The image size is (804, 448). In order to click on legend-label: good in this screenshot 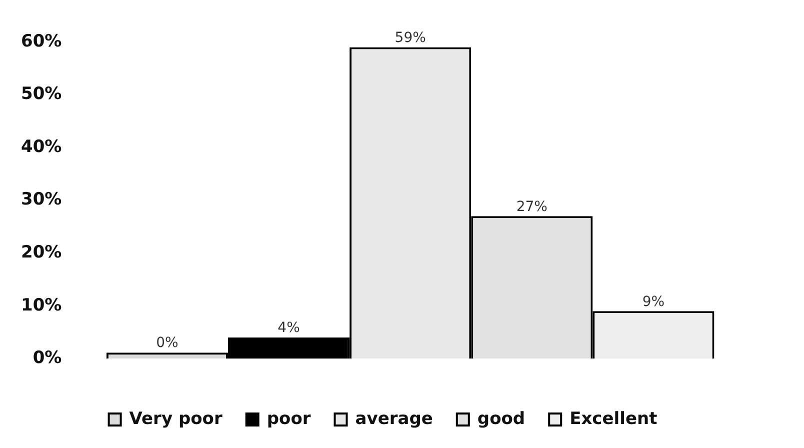, I will do `click(501, 418)`.